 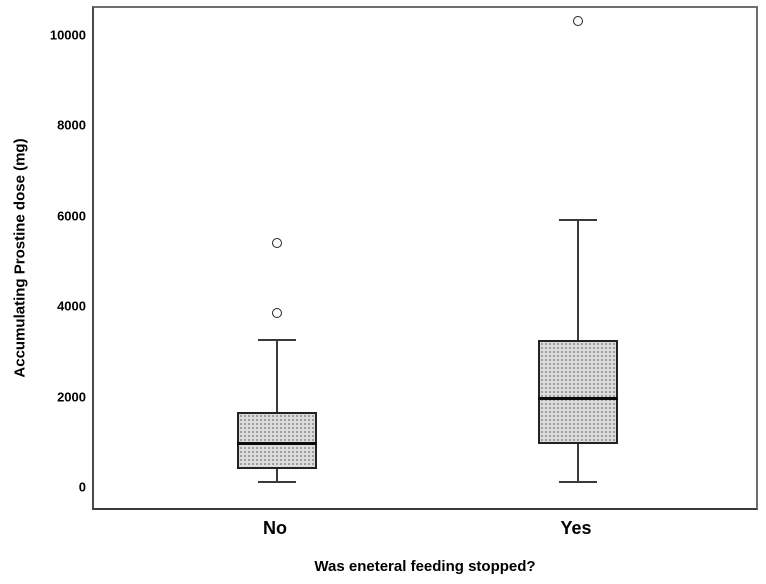 I want to click on y-tick-label: 6000, so click(x=71, y=216).